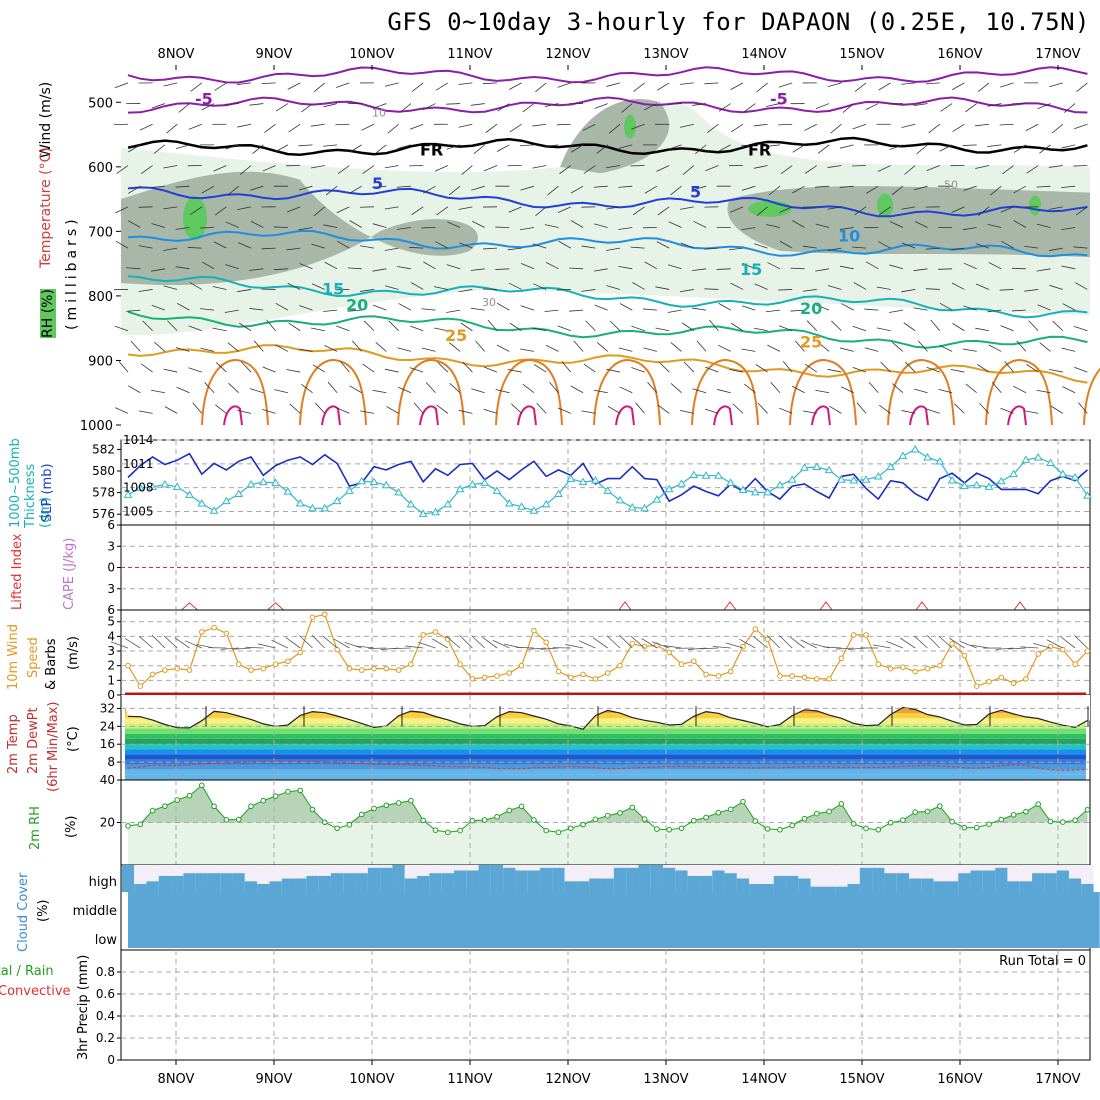 The height and width of the screenshot is (1100, 1100). I want to click on date-label-top: 9NOV, so click(274, 54).